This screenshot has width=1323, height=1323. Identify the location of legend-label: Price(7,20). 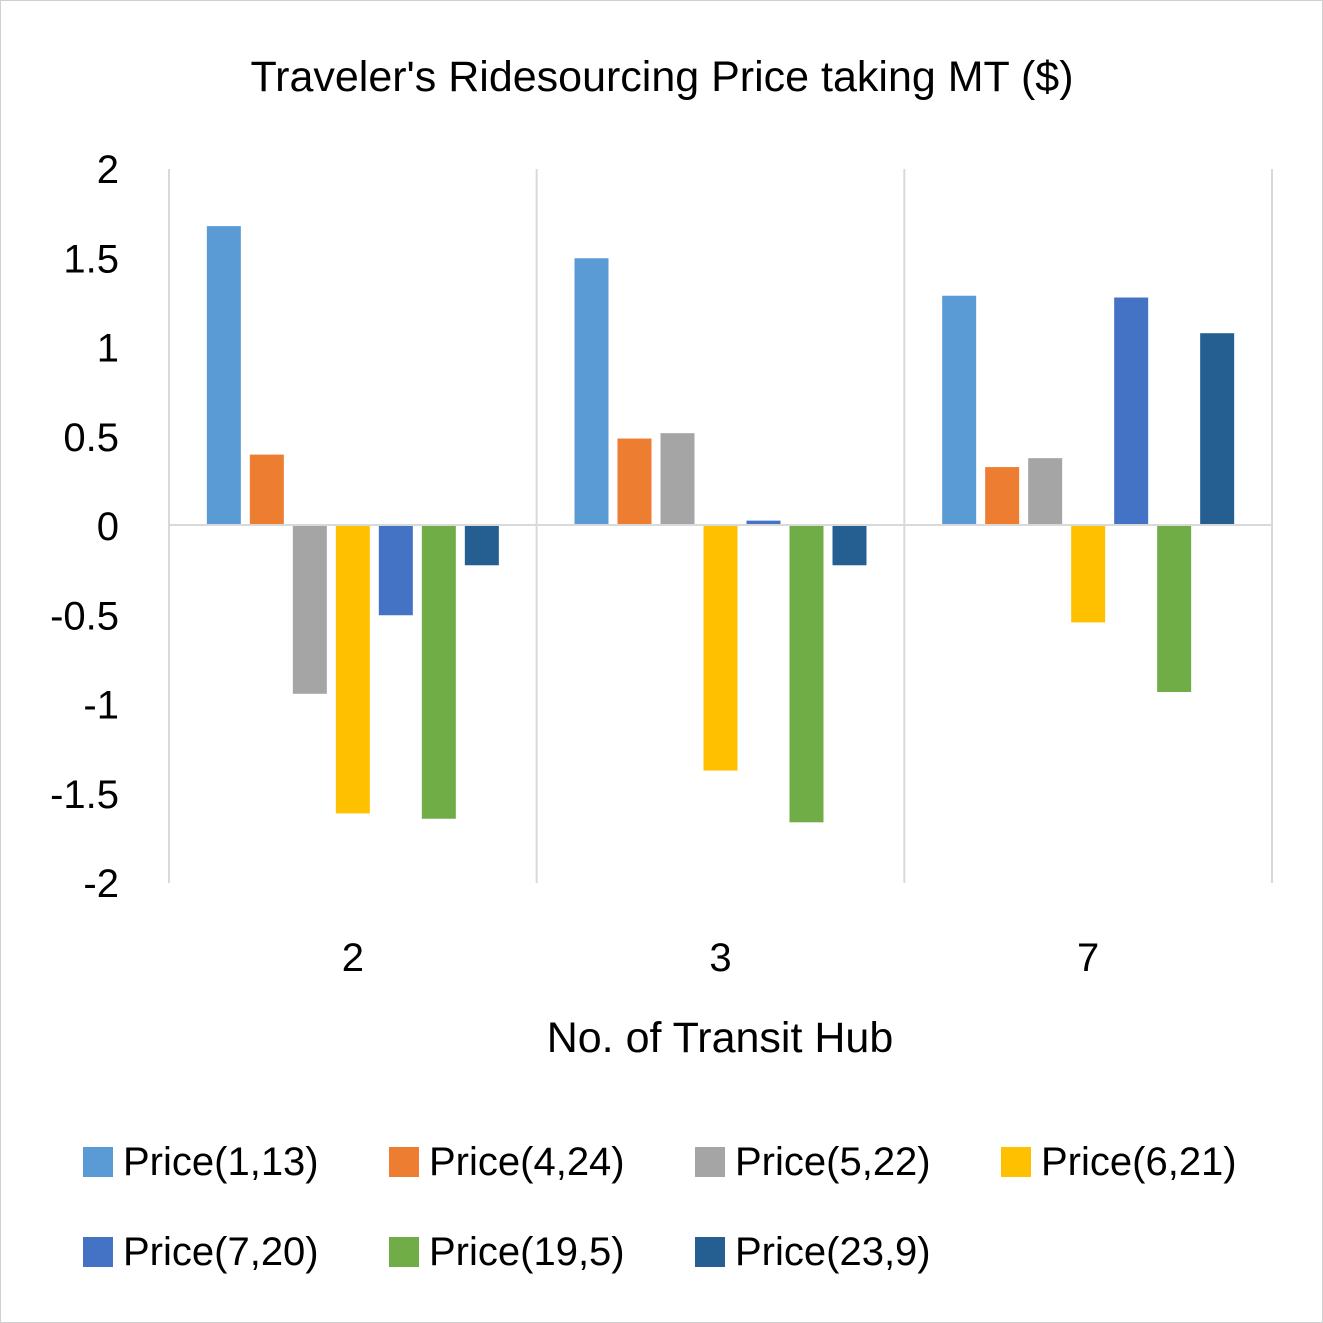
(221, 1252).